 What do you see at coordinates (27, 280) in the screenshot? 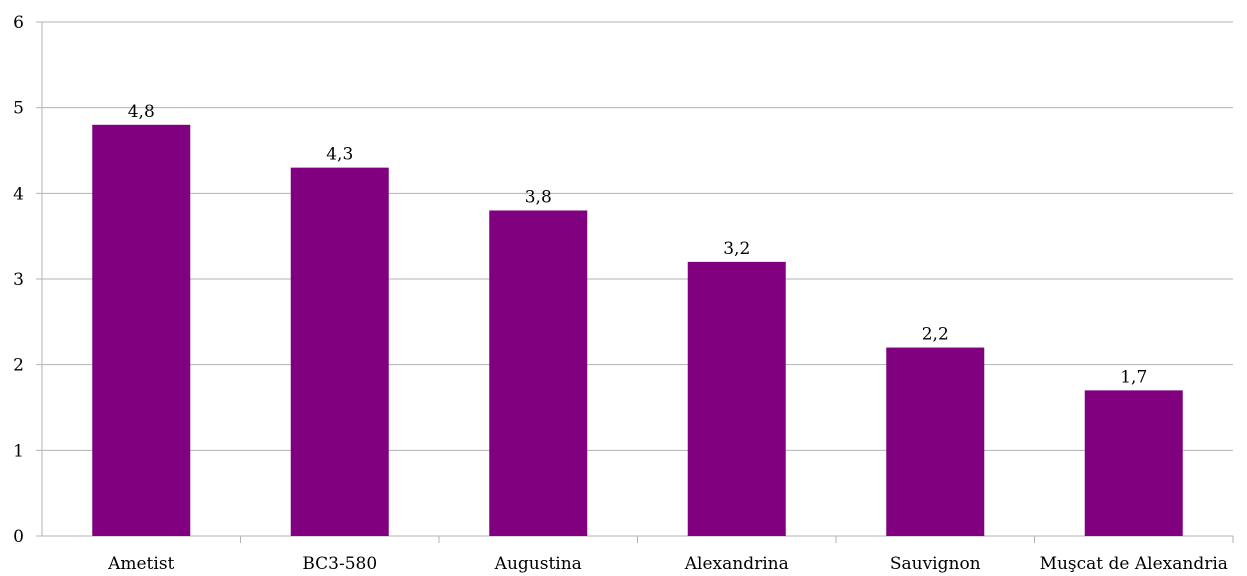
I see `y-axis-ticks: 0 1 2 3 4 5 6` at bounding box center [27, 280].